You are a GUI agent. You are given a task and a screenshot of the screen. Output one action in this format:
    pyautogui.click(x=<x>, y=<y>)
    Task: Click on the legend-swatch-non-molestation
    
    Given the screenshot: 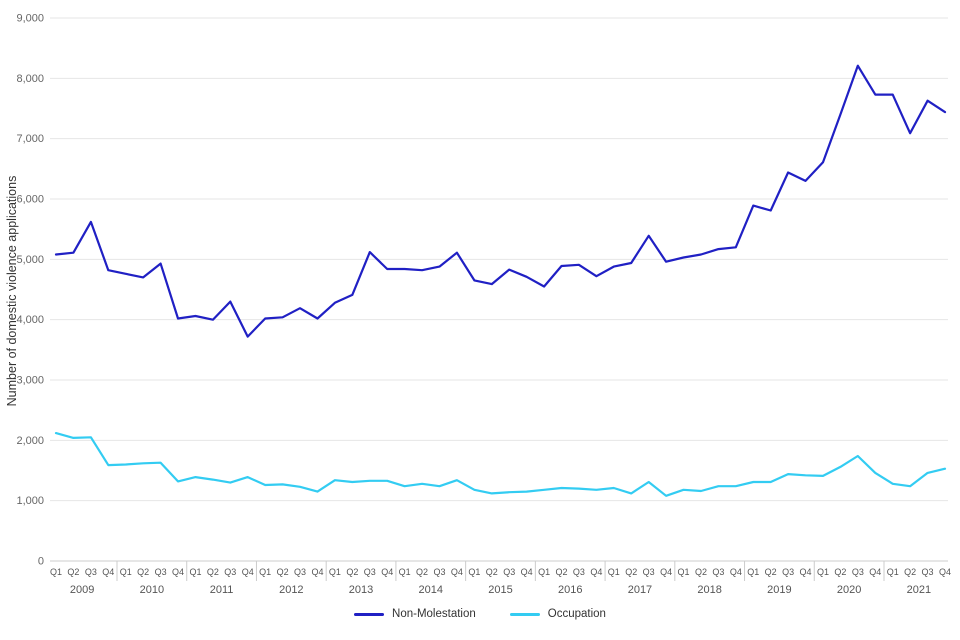 What is the action you would take?
    pyautogui.click(x=369, y=614)
    